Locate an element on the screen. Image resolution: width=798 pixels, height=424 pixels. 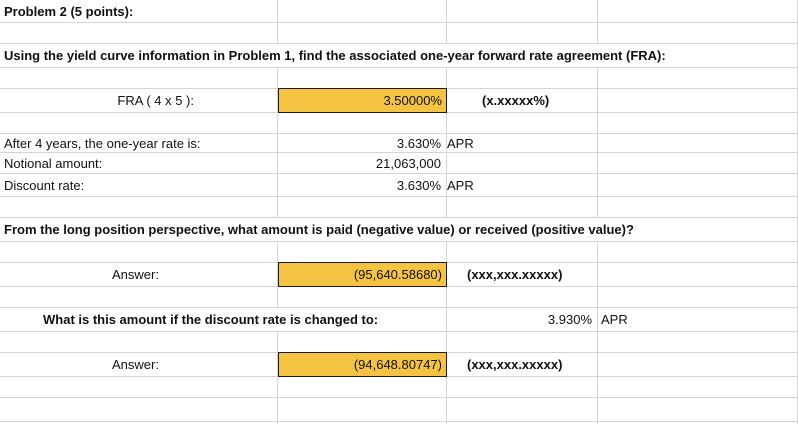
one-year-rate-label: After 4 years, the one-year rate is: is located at coordinates (102, 143).